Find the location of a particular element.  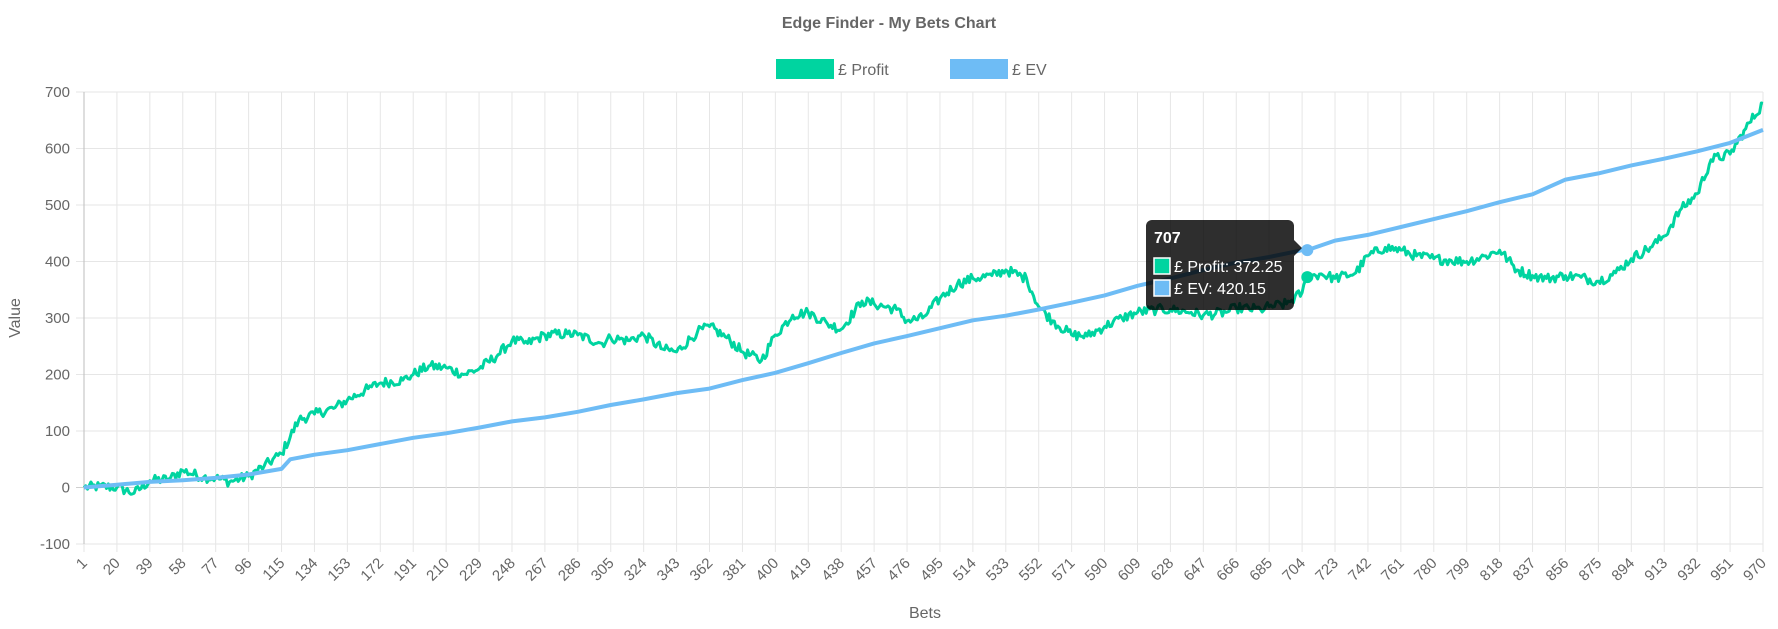

y-tick-label: 300 is located at coordinates (57, 318).